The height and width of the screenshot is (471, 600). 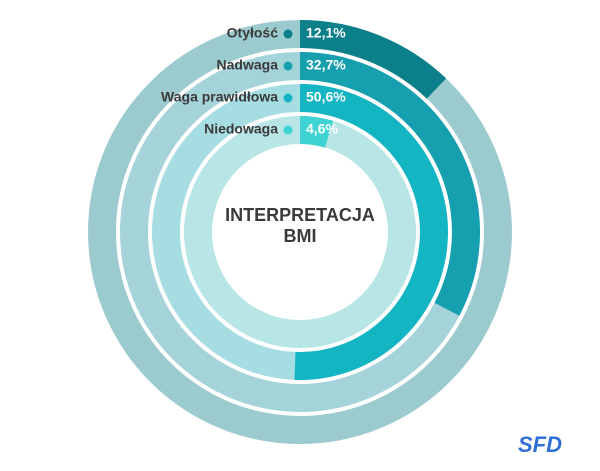 What do you see at coordinates (540, 444) in the screenshot?
I see `logo: SFD` at bounding box center [540, 444].